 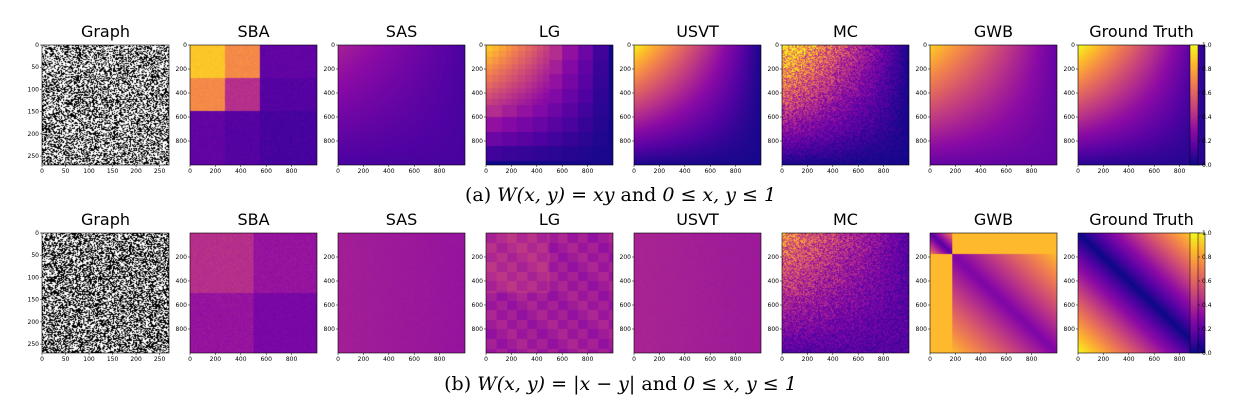 I want to click on panel-title: MC, so click(x=845, y=31).